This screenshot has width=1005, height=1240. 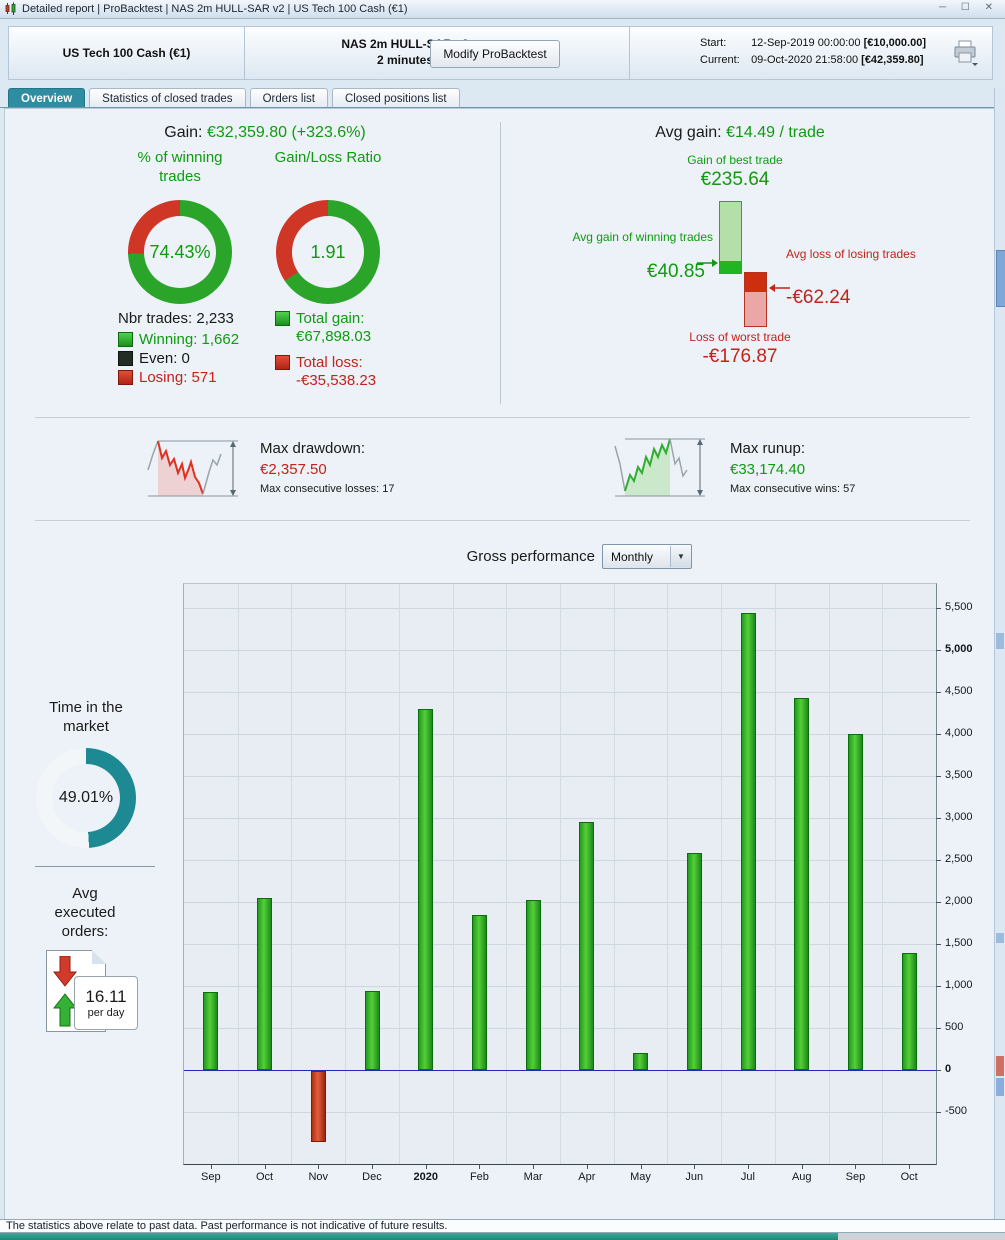 I want to click on total-gain-row: Total gain:, so click(x=325, y=318).